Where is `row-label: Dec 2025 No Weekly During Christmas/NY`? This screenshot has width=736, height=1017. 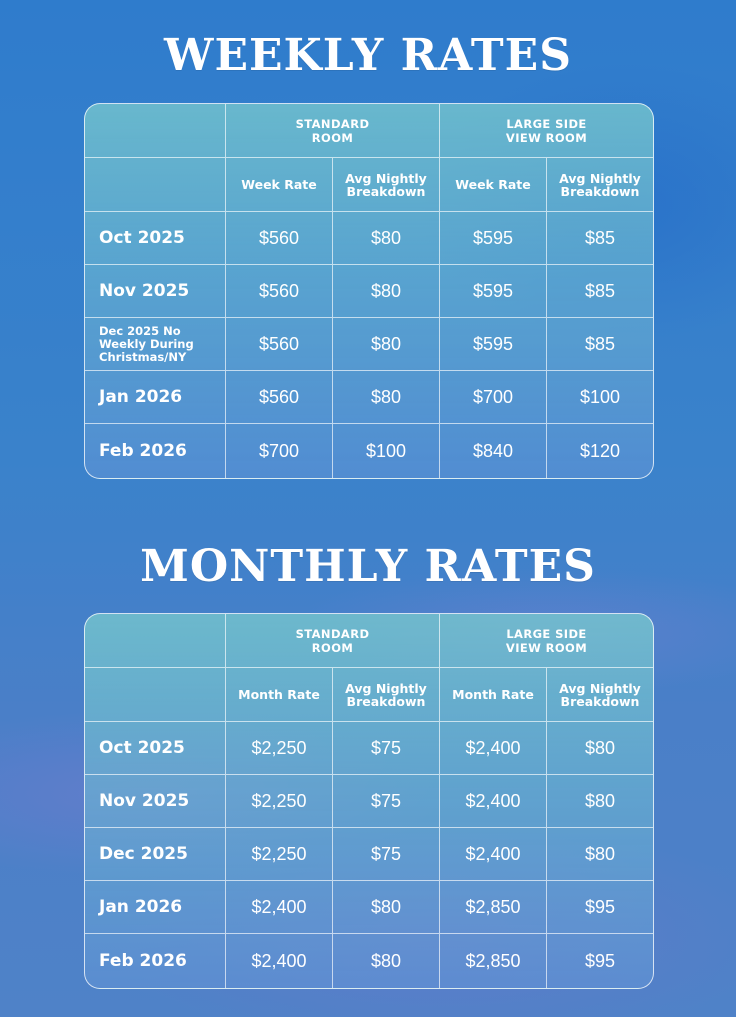
row-label: Dec 2025 No Weekly During Christmas/NY is located at coordinates (155, 344).